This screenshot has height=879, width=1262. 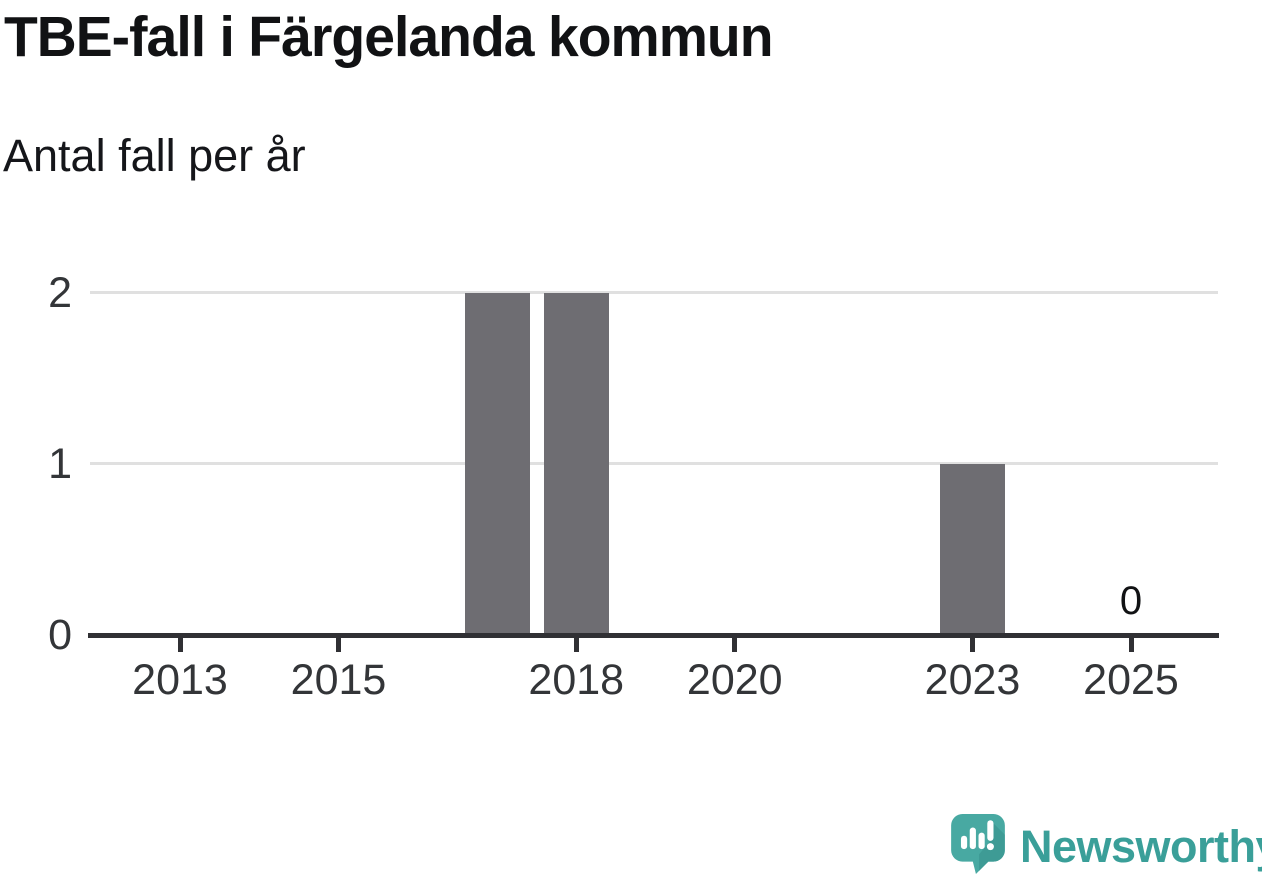 I want to click on y-axis-tick-label: 2, so click(x=60, y=293).